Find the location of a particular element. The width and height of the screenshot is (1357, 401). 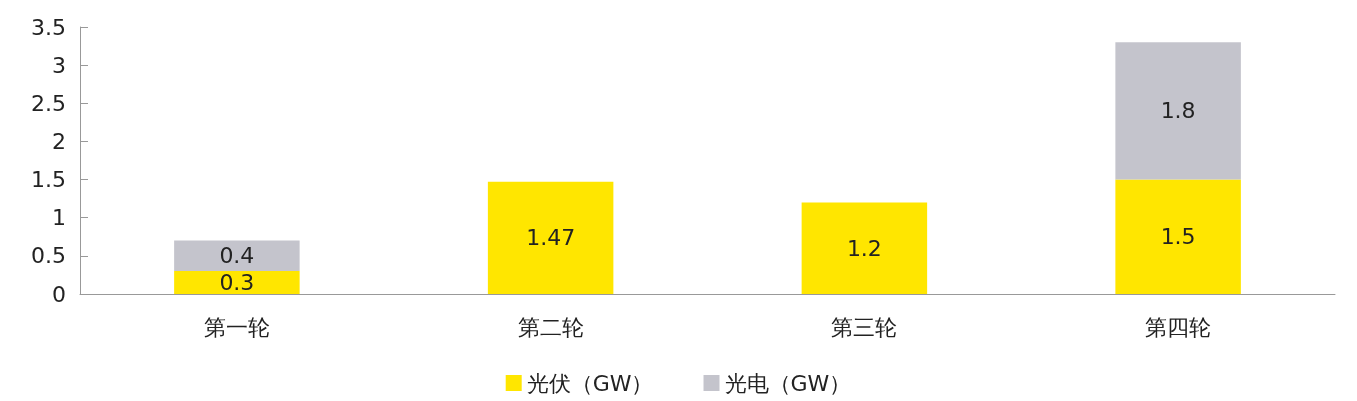

data-label: 0.4 is located at coordinates (237, 256).